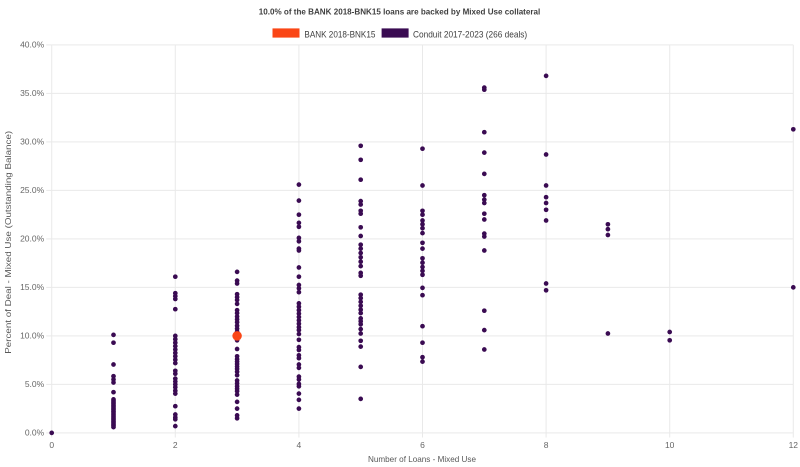 The width and height of the screenshot is (800, 467). I want to click on svg-text: 40.0%, so click(32, 45).